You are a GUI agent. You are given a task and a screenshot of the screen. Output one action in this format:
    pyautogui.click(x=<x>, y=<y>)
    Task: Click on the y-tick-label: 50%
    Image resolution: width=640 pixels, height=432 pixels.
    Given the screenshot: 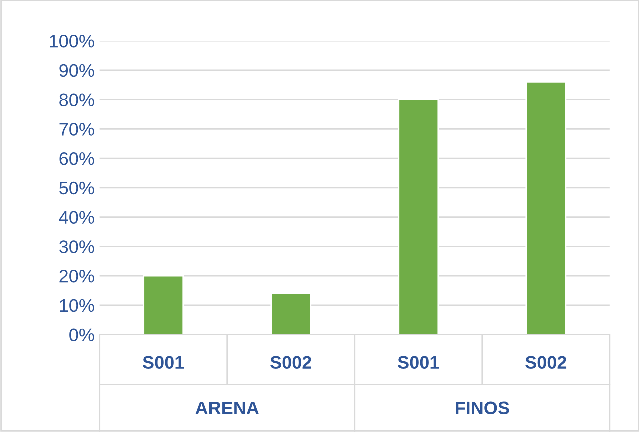 What is the action you would take?
    pyautogui.click(x=77, y=188)
    